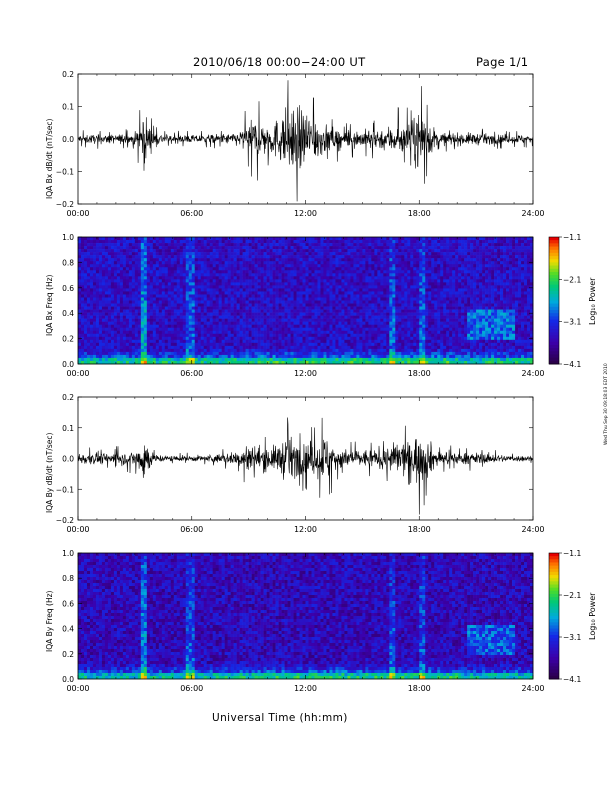 This screenshot has height=792, width=612. What do you see at coordinates (280, 718) in the screenshot?
I see `x-axis-label: Universal Time (hh:mm)` at bounding box center [280, 718].